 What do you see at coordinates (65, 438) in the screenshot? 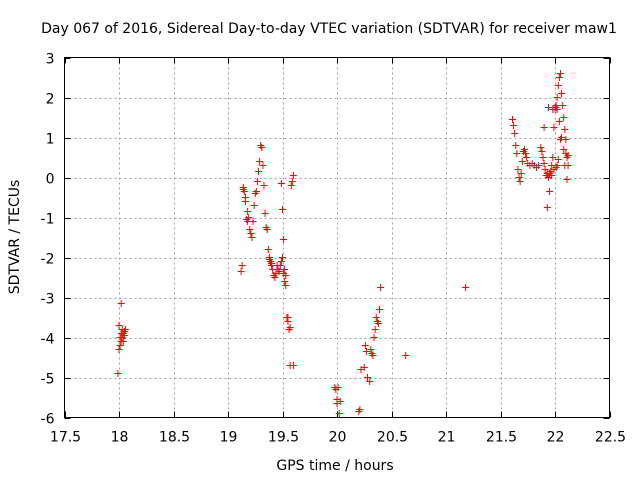
I see `x-tick-label: 17.5` at bounding box center [65, 438].